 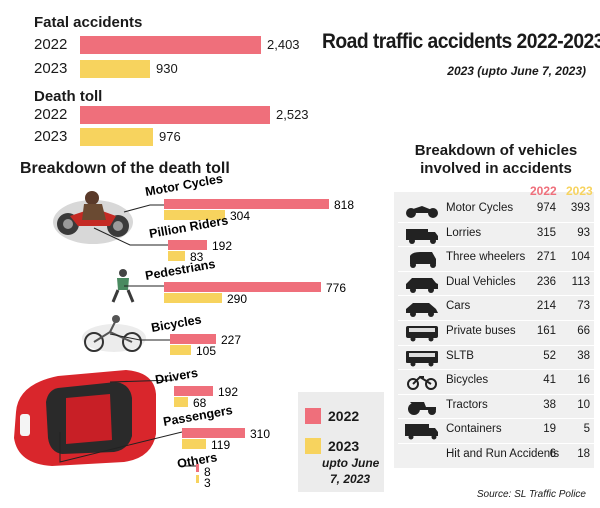 What do you see at coordinates (531, 494) in the screenshot?
I see `source-credit: Source: SL Traffic Police` at bounding box center [531, 494].